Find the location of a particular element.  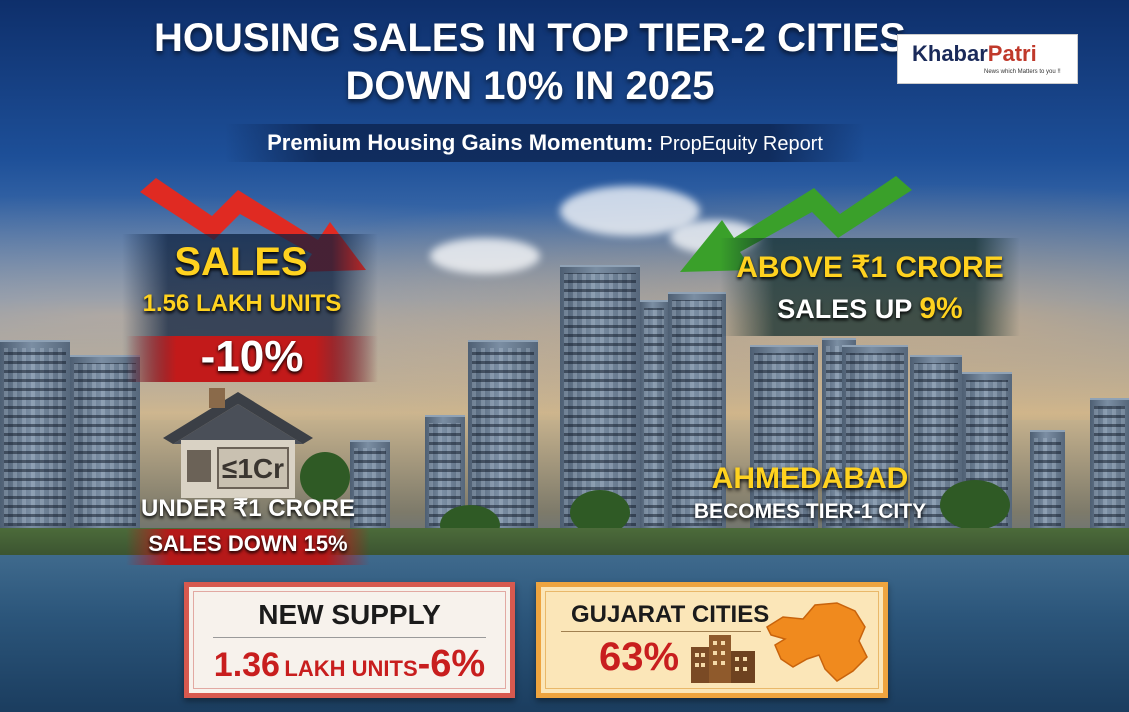

gujarat-card: GUJARAT CITIES 63% is located at coordinates (712, 640).